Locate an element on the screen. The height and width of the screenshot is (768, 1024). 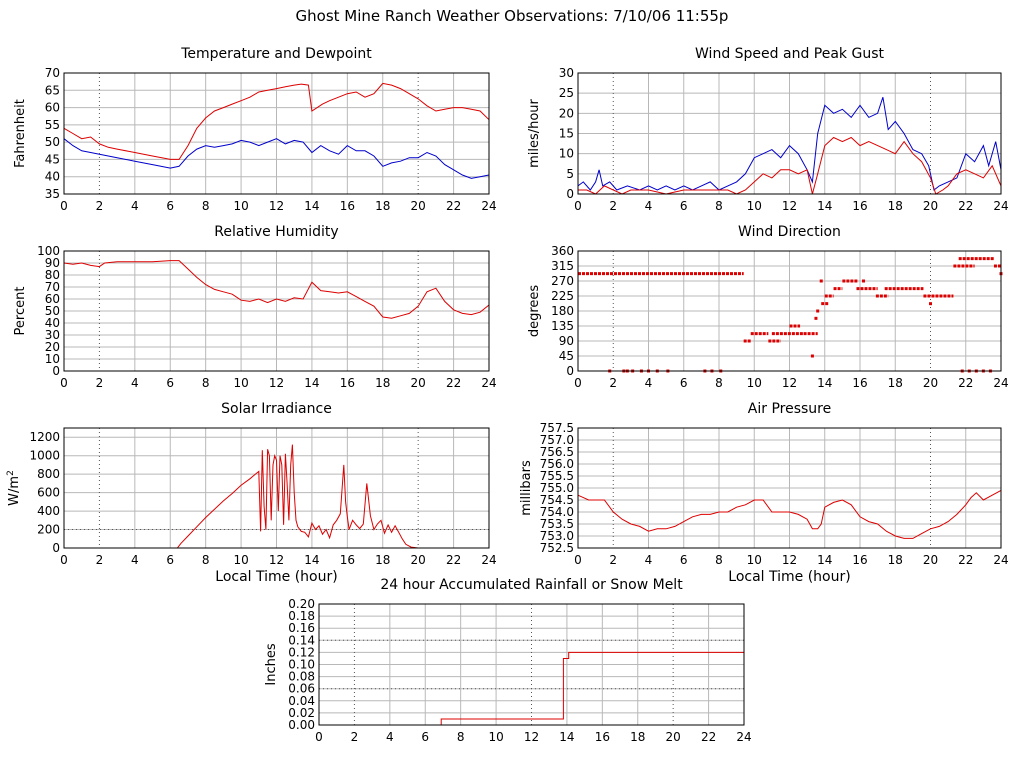
y-tick-label: 360 is located at coordinates (562, 251).